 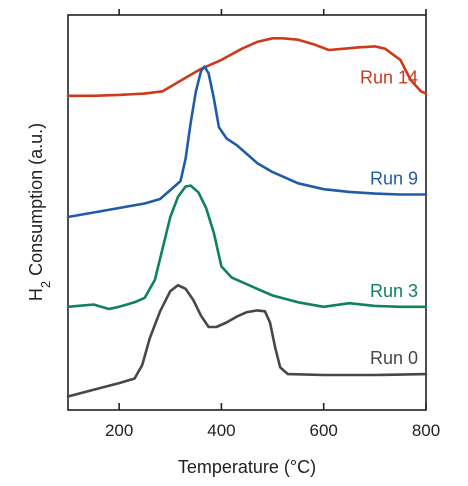 I want to click on x-tick-label: 800, so click(x=426, y=430).